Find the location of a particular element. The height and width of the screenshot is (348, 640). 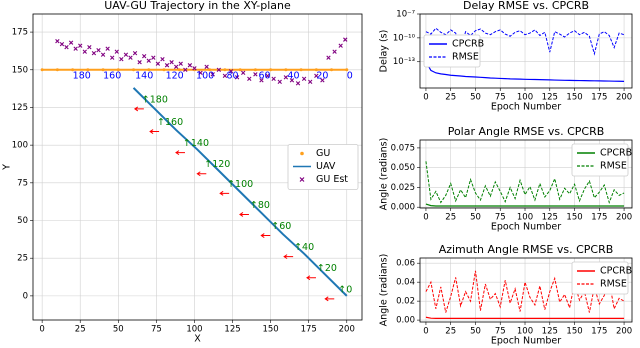

x-tick-label: 25 is located at coordinates (450, 332).